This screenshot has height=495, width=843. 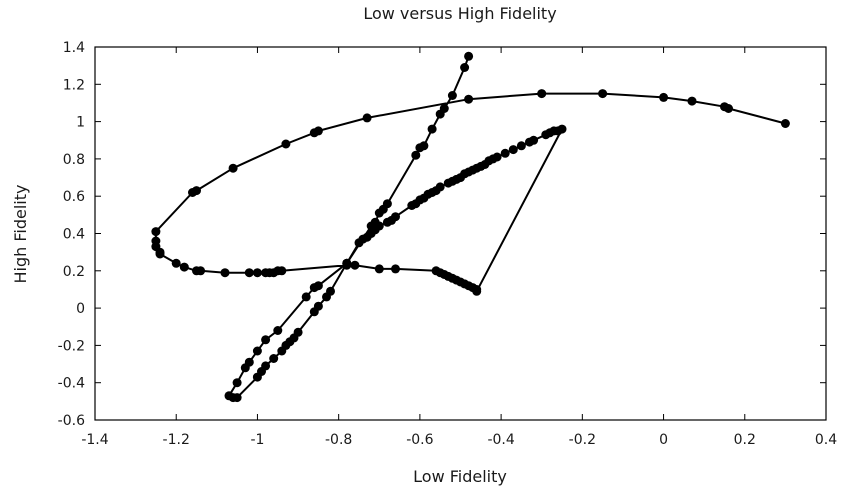 I want to click on y-axis-title: High Fidelity, so click(x=20, y=234).